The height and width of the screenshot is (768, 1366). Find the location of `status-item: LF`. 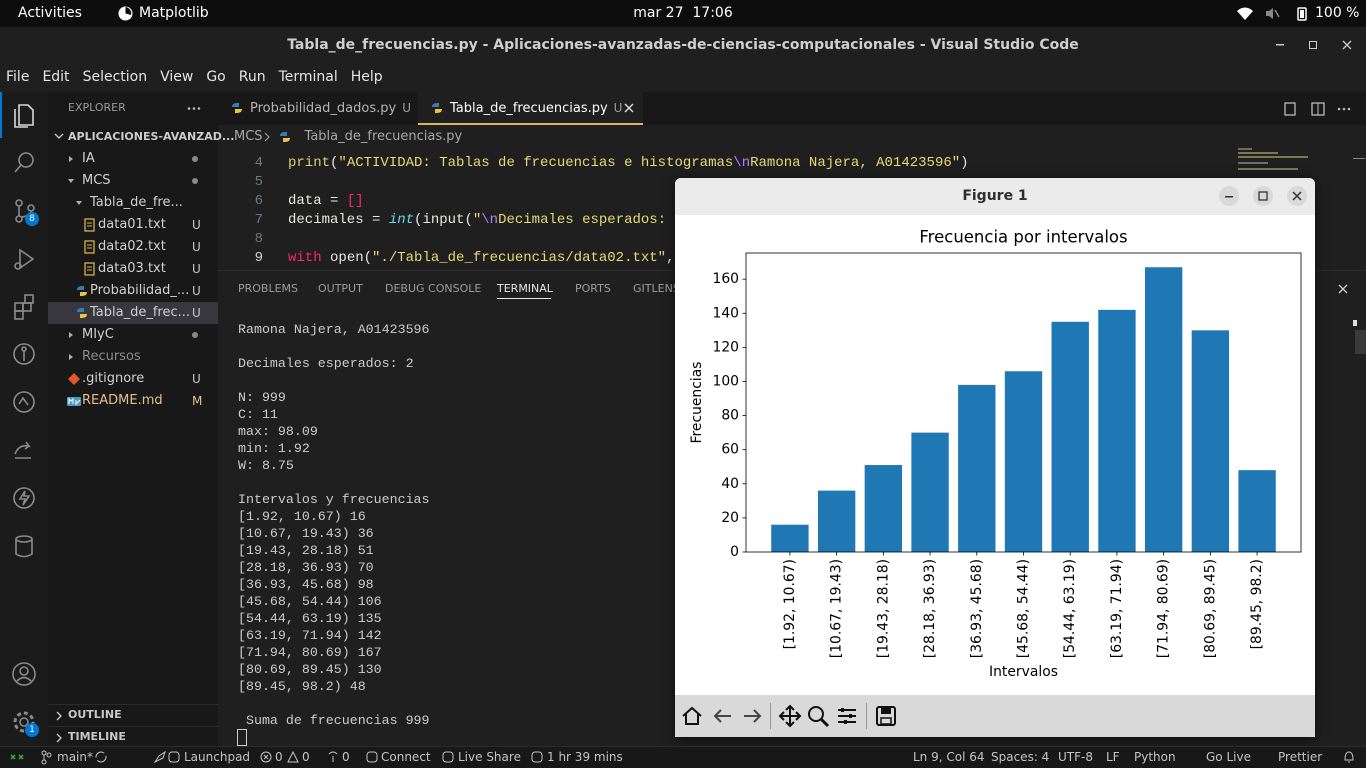

status-item: LF is located at coordinates (1113, 757).